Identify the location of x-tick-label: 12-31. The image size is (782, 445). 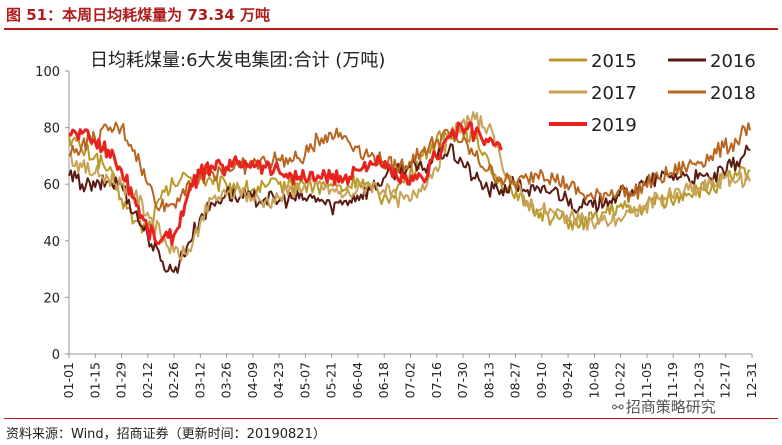
(751, 380).